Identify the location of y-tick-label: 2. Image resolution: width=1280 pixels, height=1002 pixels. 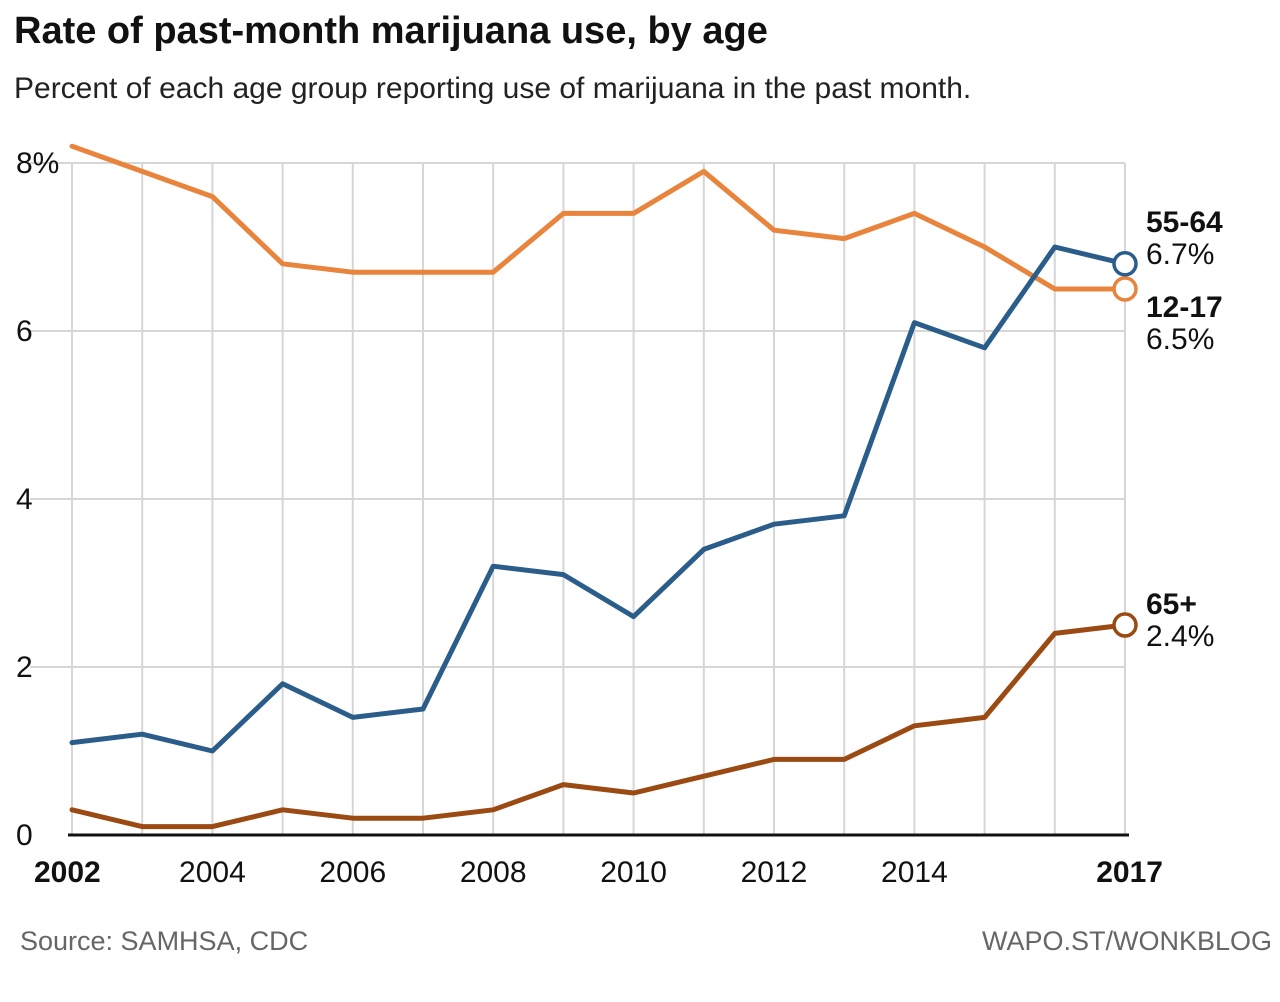
(24, 667).